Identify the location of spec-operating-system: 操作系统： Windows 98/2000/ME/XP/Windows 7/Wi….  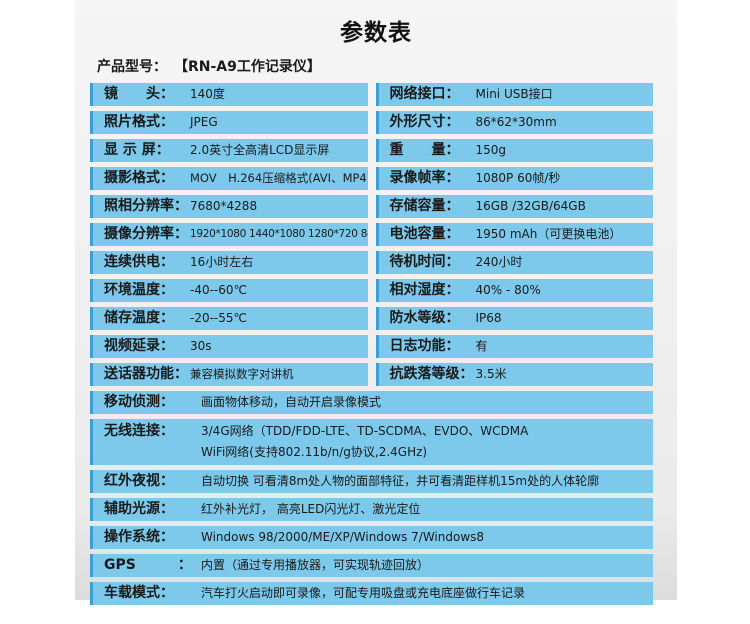
(371, 537).